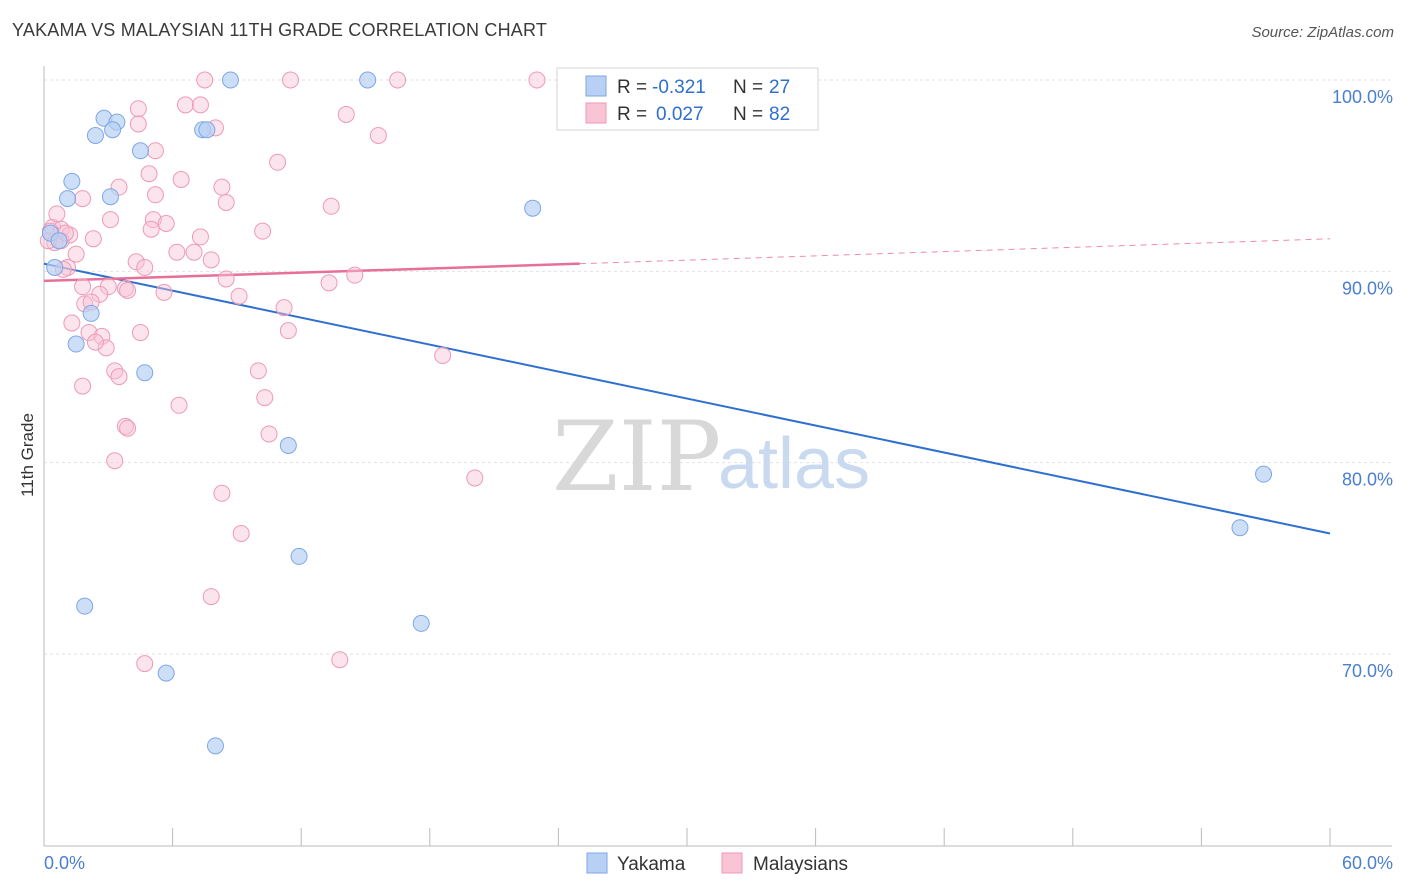 Image resolution: width=1406 pixels, height=892 pixels. I want to click on watermark-atlas: atlas, so click(794, 464).